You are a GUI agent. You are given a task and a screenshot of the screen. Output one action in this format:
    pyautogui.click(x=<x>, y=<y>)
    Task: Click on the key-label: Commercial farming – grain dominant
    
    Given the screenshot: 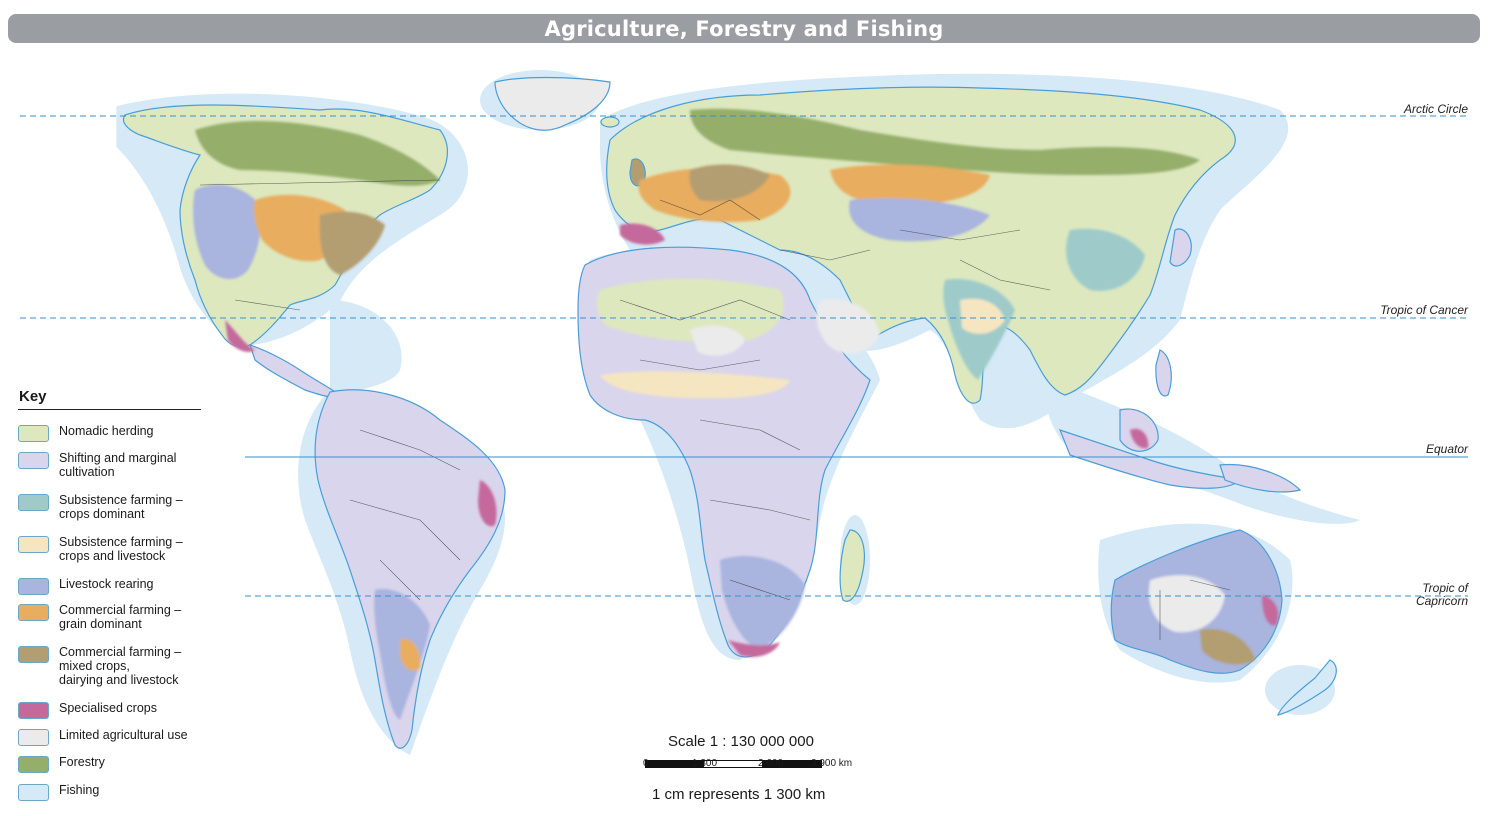 What is the action you would take?
    pyautogui.click(x=120, y=617)
    